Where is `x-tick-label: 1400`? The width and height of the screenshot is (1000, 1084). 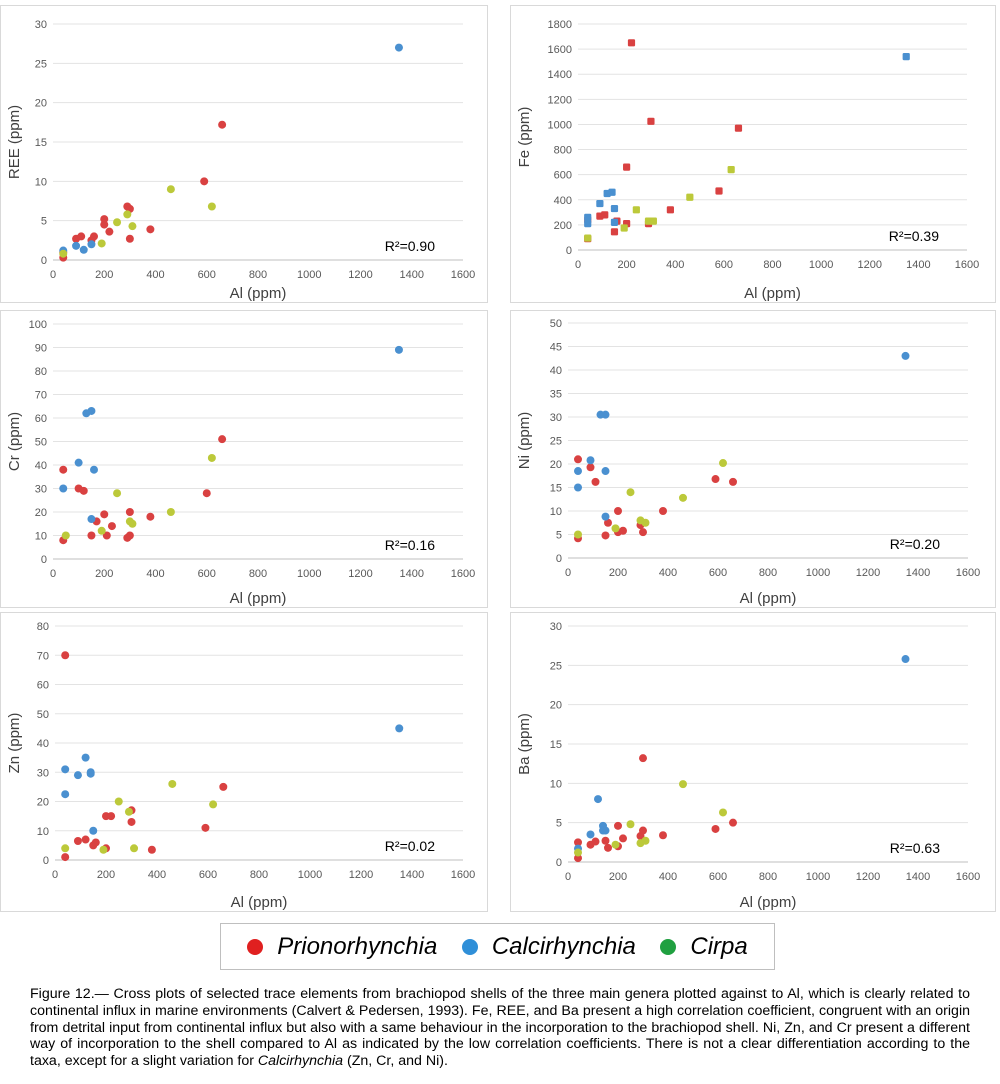
x-tick-label: 1400 is located at coordinates (918, 573).